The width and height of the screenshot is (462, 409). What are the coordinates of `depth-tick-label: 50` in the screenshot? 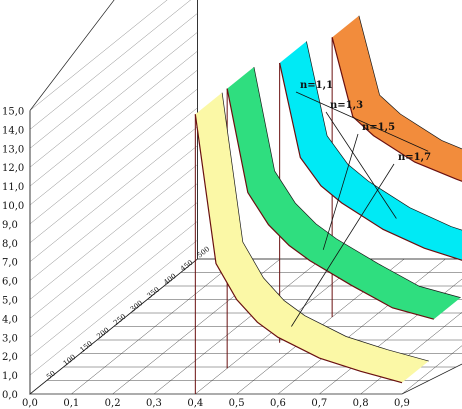 It's located at (51, 375).